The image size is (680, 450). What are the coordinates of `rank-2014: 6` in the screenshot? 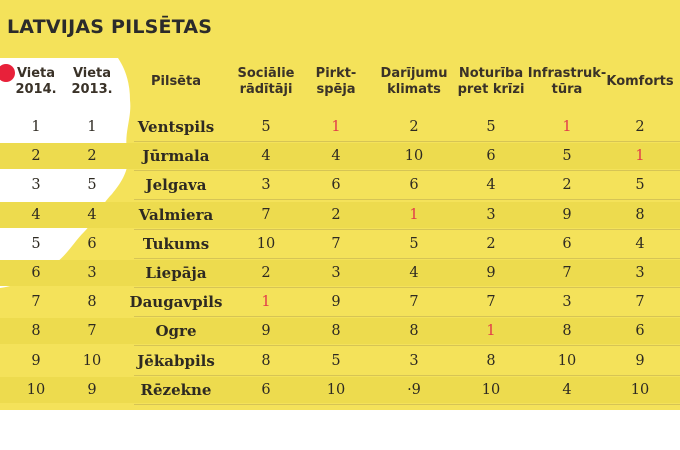 It's located at (36, 273).